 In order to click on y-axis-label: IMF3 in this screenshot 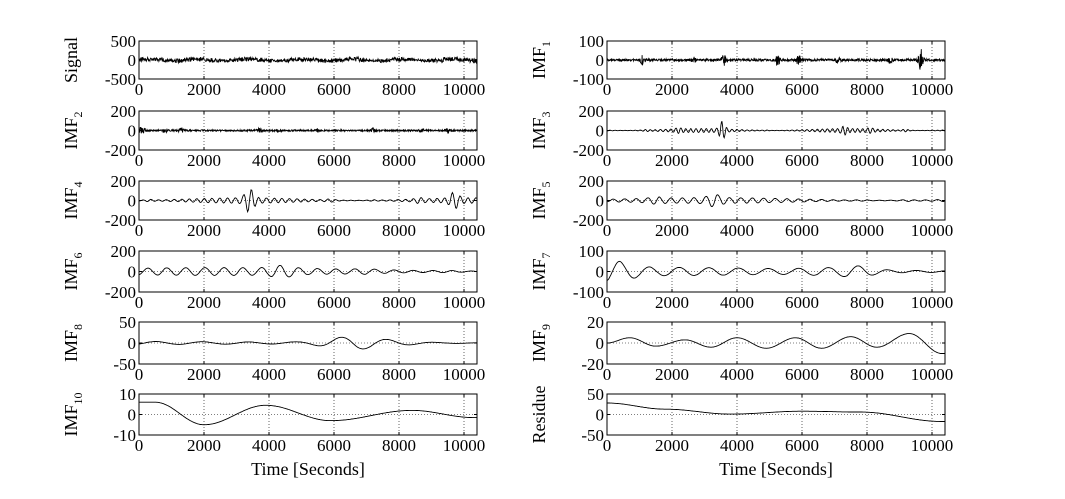, I will do `click(541, 130)`.